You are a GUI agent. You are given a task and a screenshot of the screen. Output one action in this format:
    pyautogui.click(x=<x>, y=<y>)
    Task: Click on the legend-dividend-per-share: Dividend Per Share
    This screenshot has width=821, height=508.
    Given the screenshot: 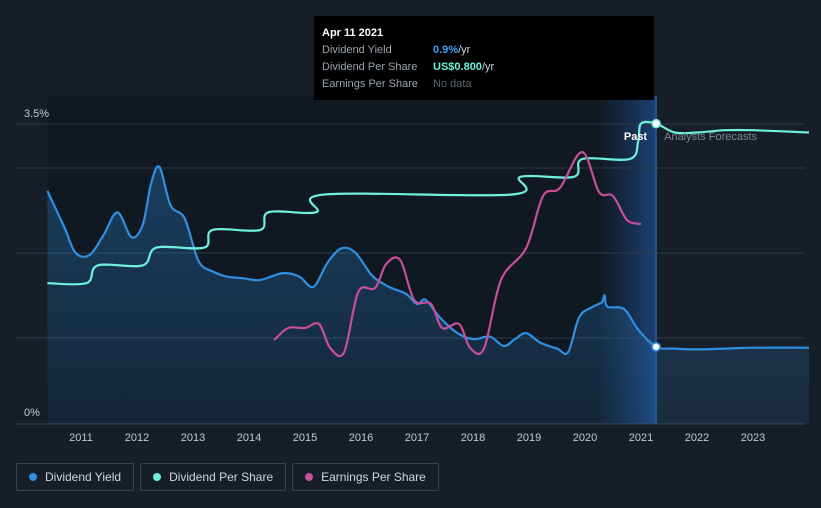 What is the action you would take?
    pyautogui.click(x=213, y=477)
    